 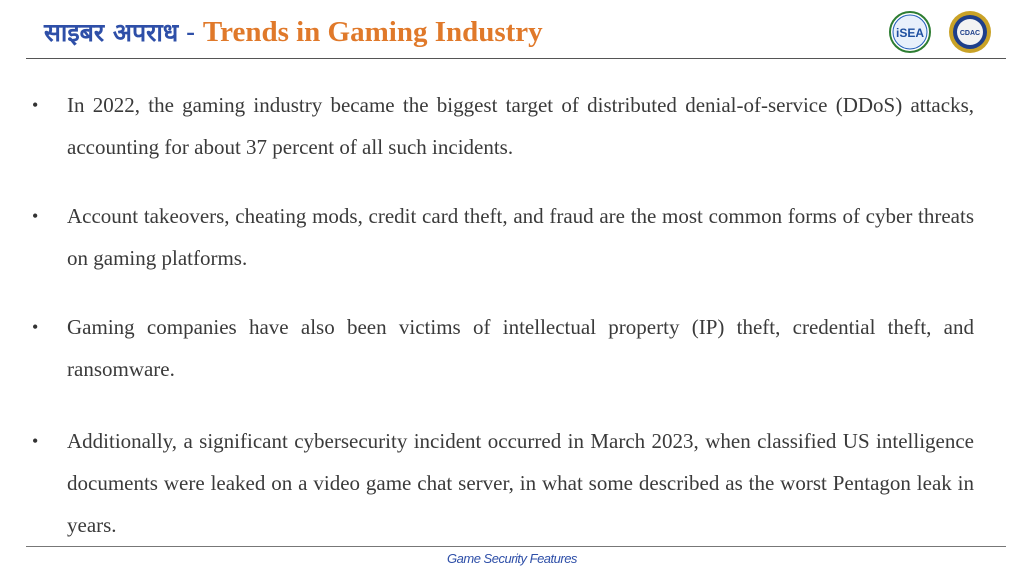 I want to click on header-divider, so click(x=516, y=58).